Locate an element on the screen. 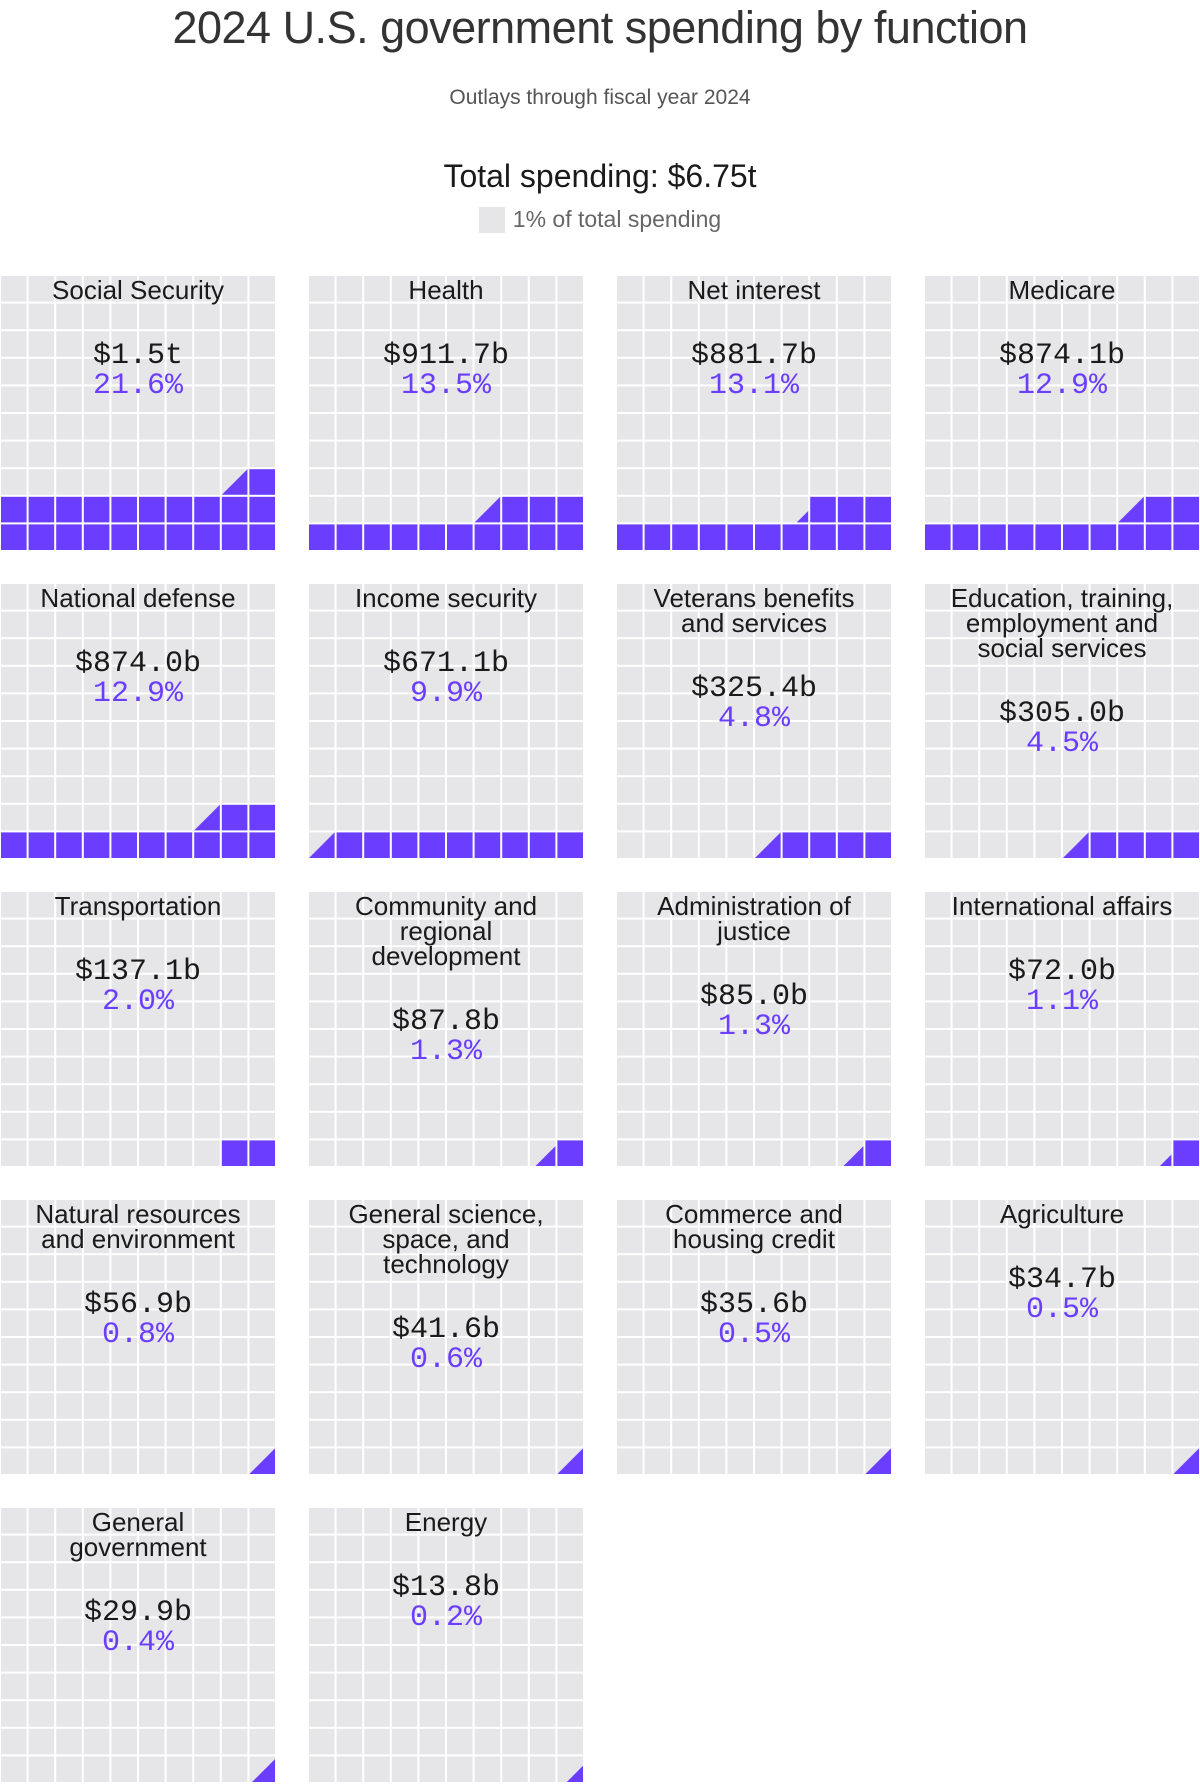  category-name: Health is located at coordinates (445, 290).